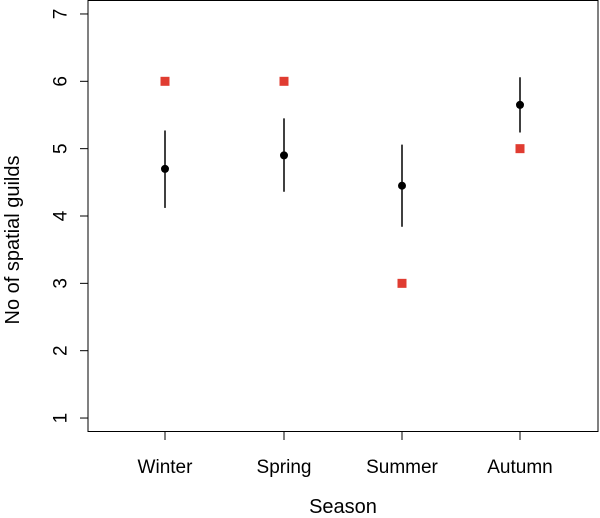  I want to click on y-tick-label: 2, so click(61, 350).